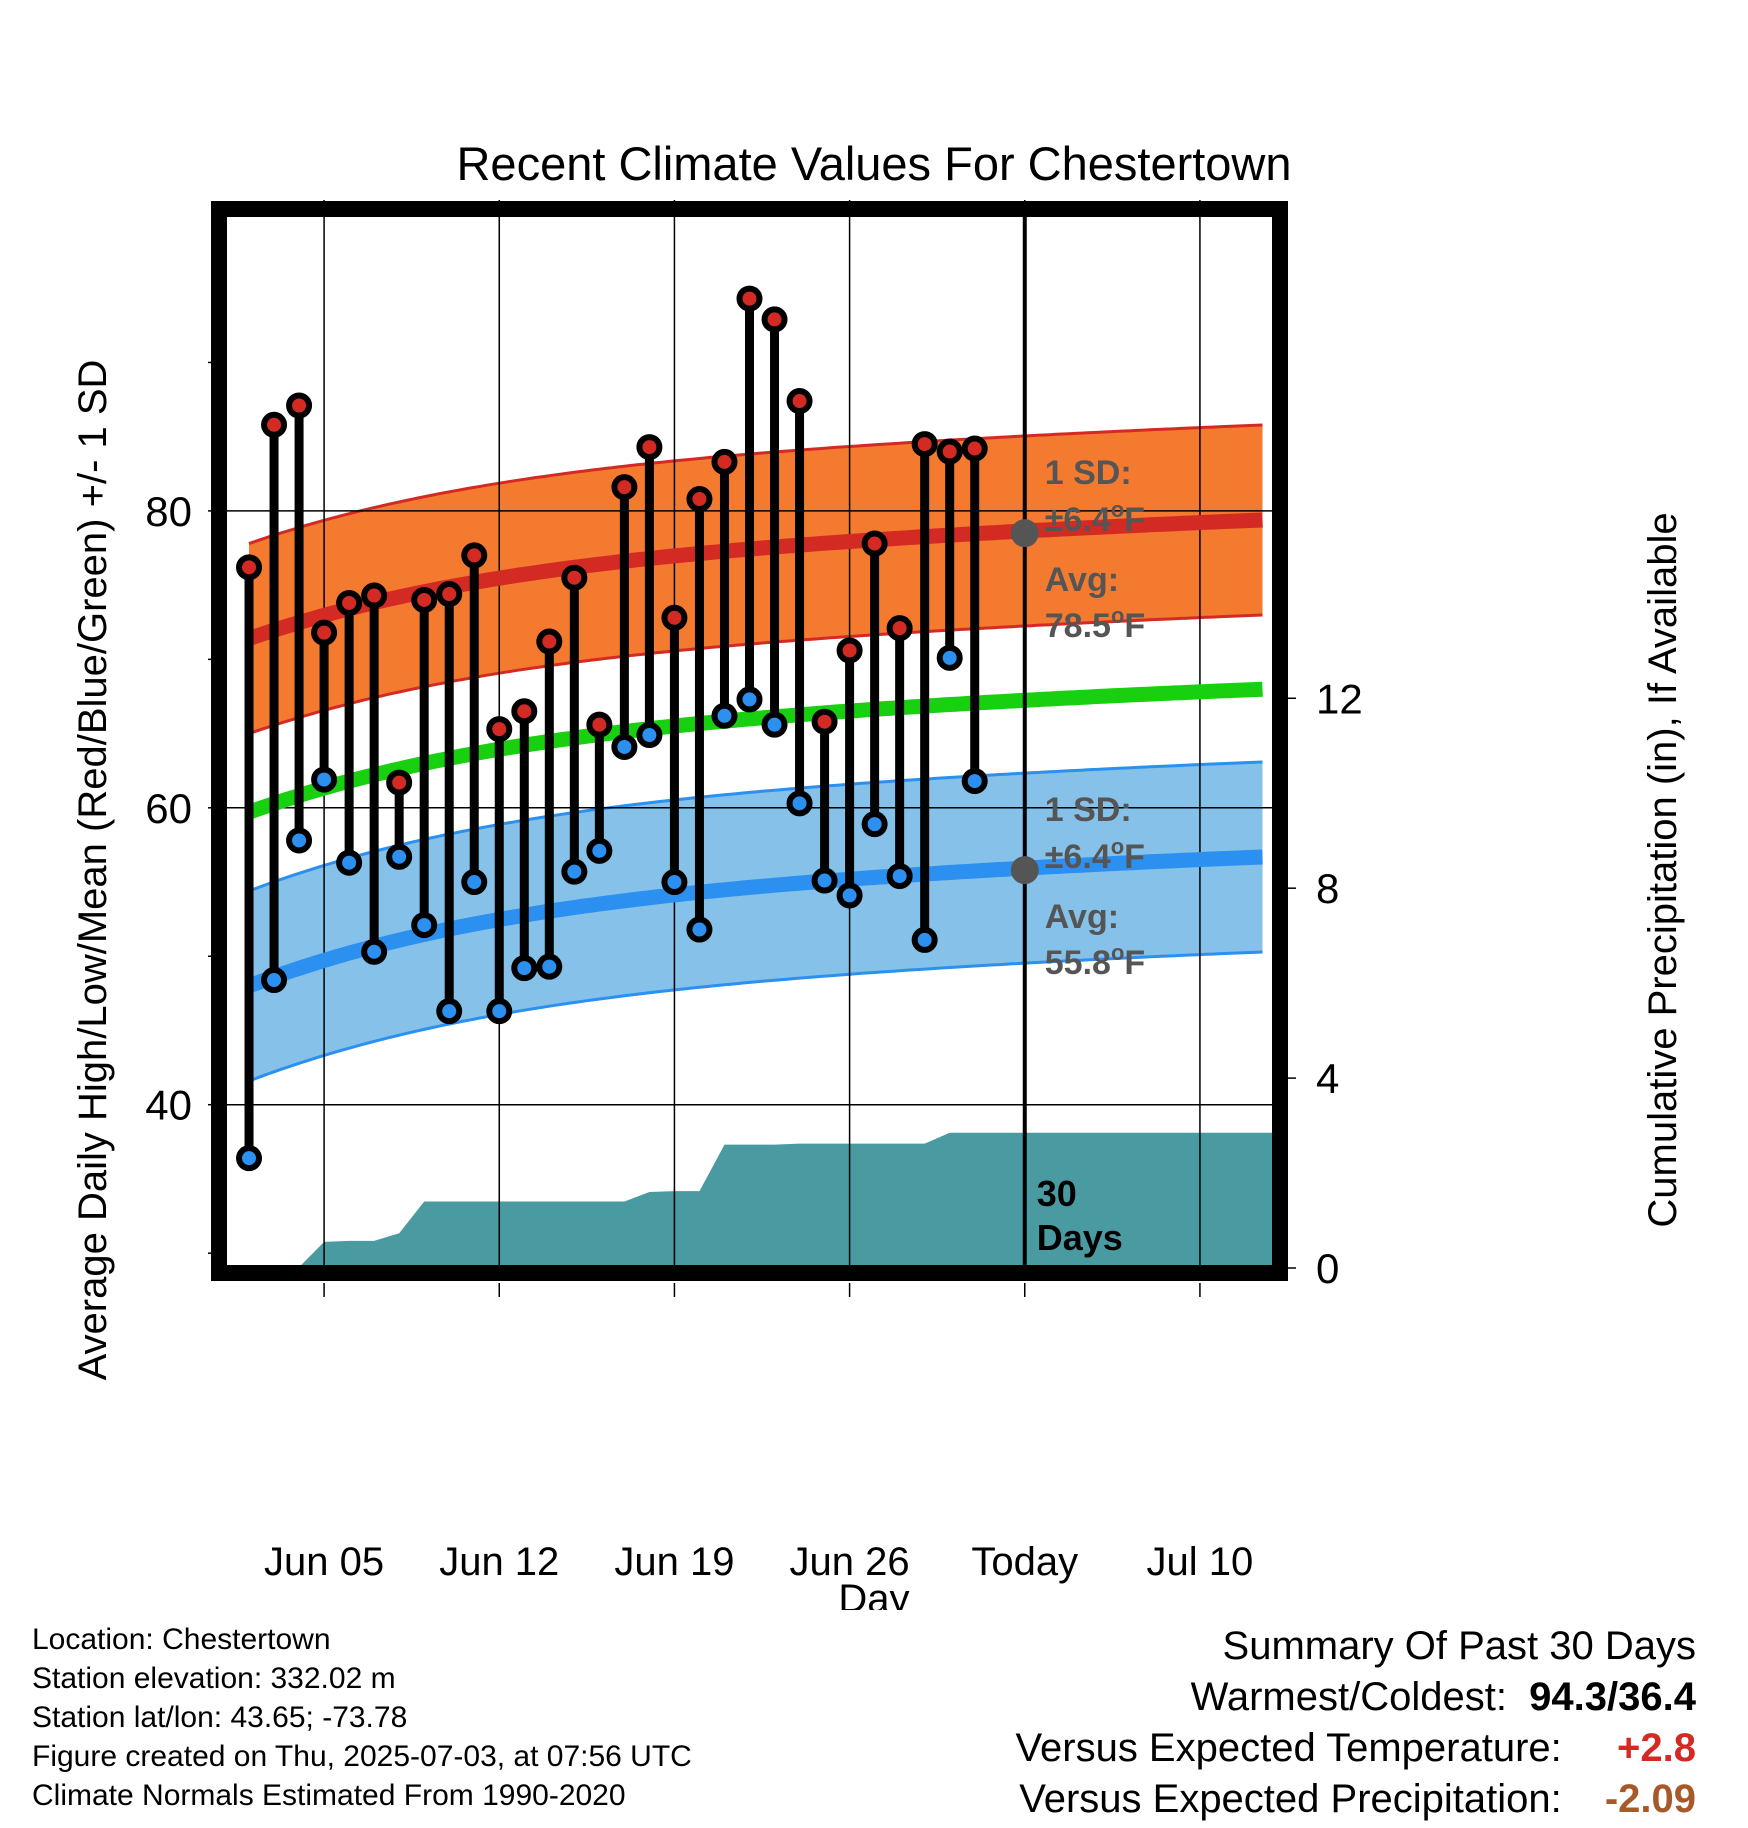 This screenshot has width=1748, height=1828. What do you see at coordinates (168, 511) in the screenshot?
I see `y-tick-label: 80` at bounding box center [168, 511].